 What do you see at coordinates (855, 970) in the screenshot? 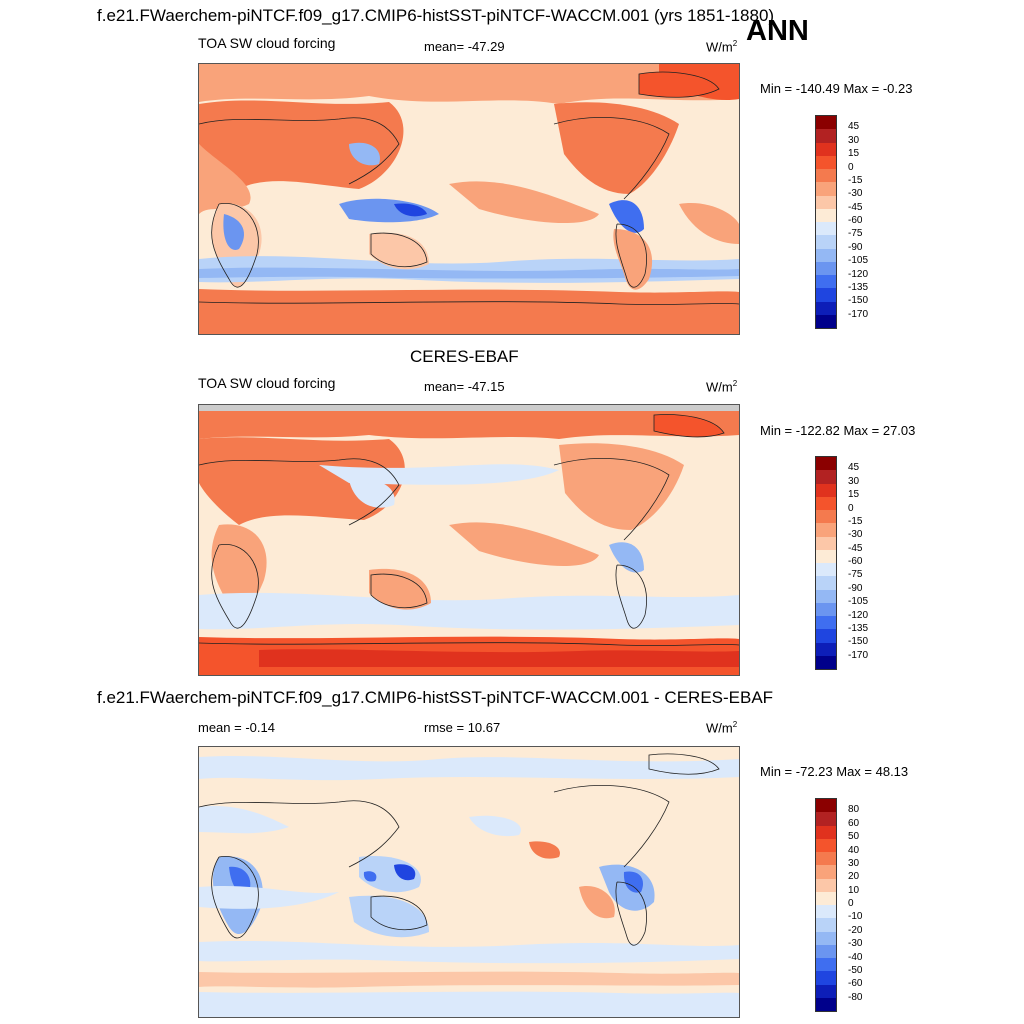
I see `colorbar-tick-label: -50` at bounding box center [855, 970].